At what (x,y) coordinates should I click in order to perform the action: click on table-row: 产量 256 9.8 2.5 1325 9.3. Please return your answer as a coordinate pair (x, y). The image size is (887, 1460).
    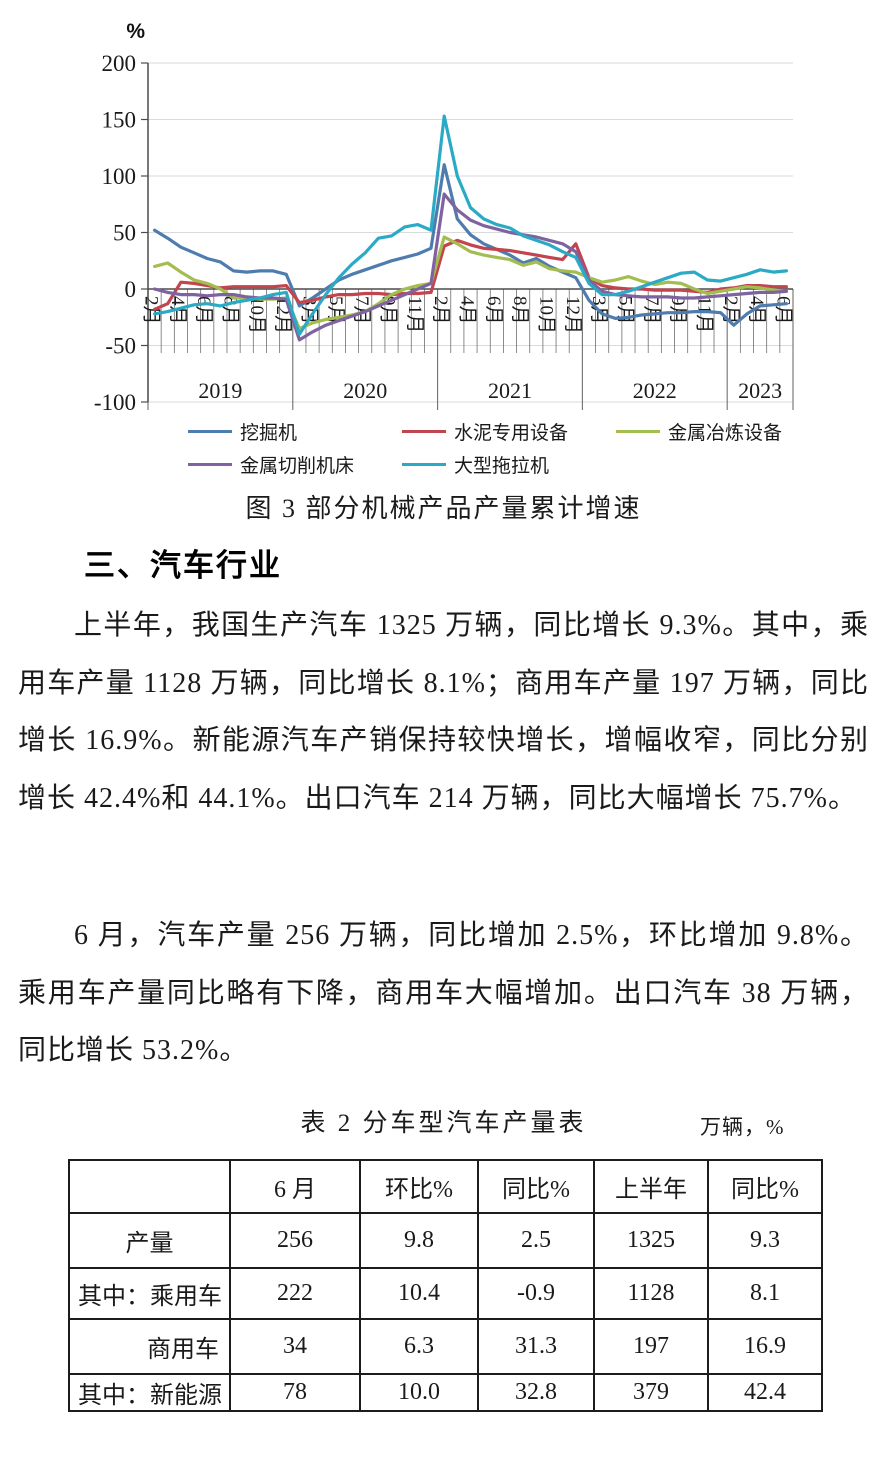
    Looking at the image, I should click on (445, 1240).